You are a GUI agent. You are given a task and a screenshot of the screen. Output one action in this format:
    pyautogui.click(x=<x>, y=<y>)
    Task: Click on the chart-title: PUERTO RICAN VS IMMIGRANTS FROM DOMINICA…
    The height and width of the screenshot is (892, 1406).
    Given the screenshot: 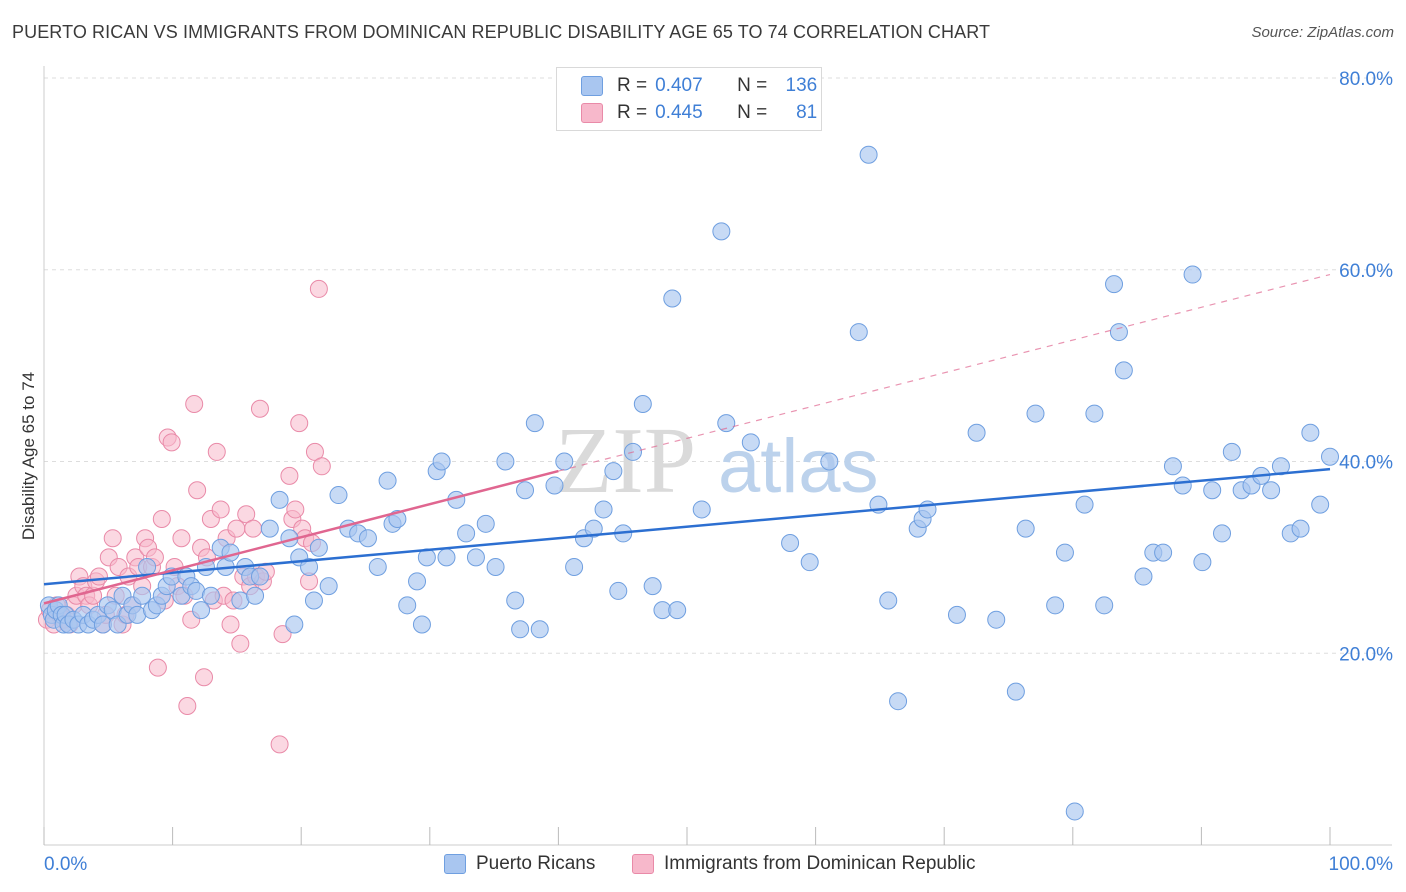 What is the action you would take?
    pyautogui.click(x=501, y=32)
    